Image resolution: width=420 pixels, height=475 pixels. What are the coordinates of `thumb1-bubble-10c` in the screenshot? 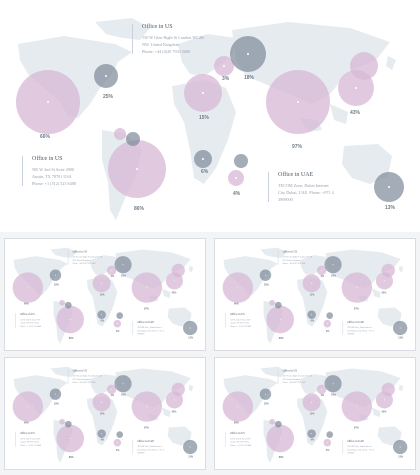 It's located at (62, 302).